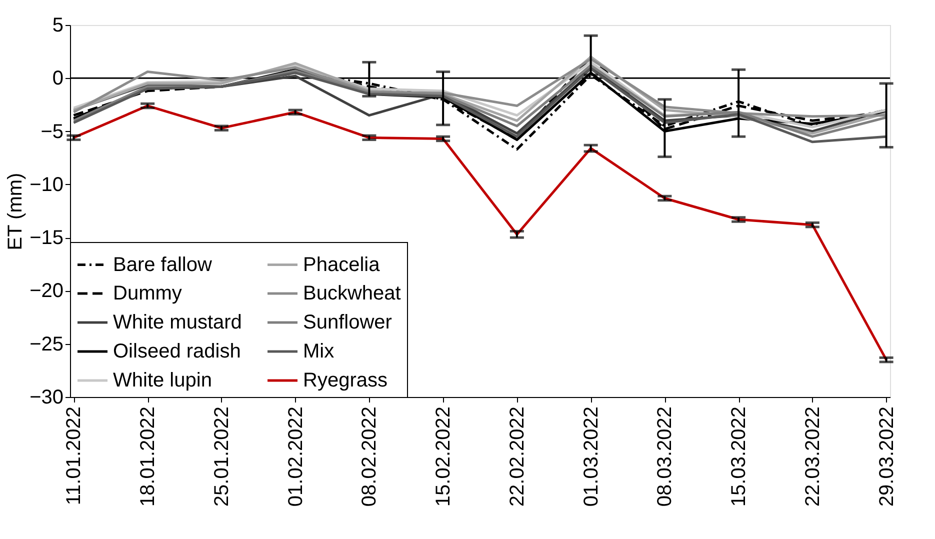 The height and width of the screenshot is (539, 935). Describe the element at coordinates (517, 456) in the screenshot. I see `x-tick-label: 22.02.2022` at that location.